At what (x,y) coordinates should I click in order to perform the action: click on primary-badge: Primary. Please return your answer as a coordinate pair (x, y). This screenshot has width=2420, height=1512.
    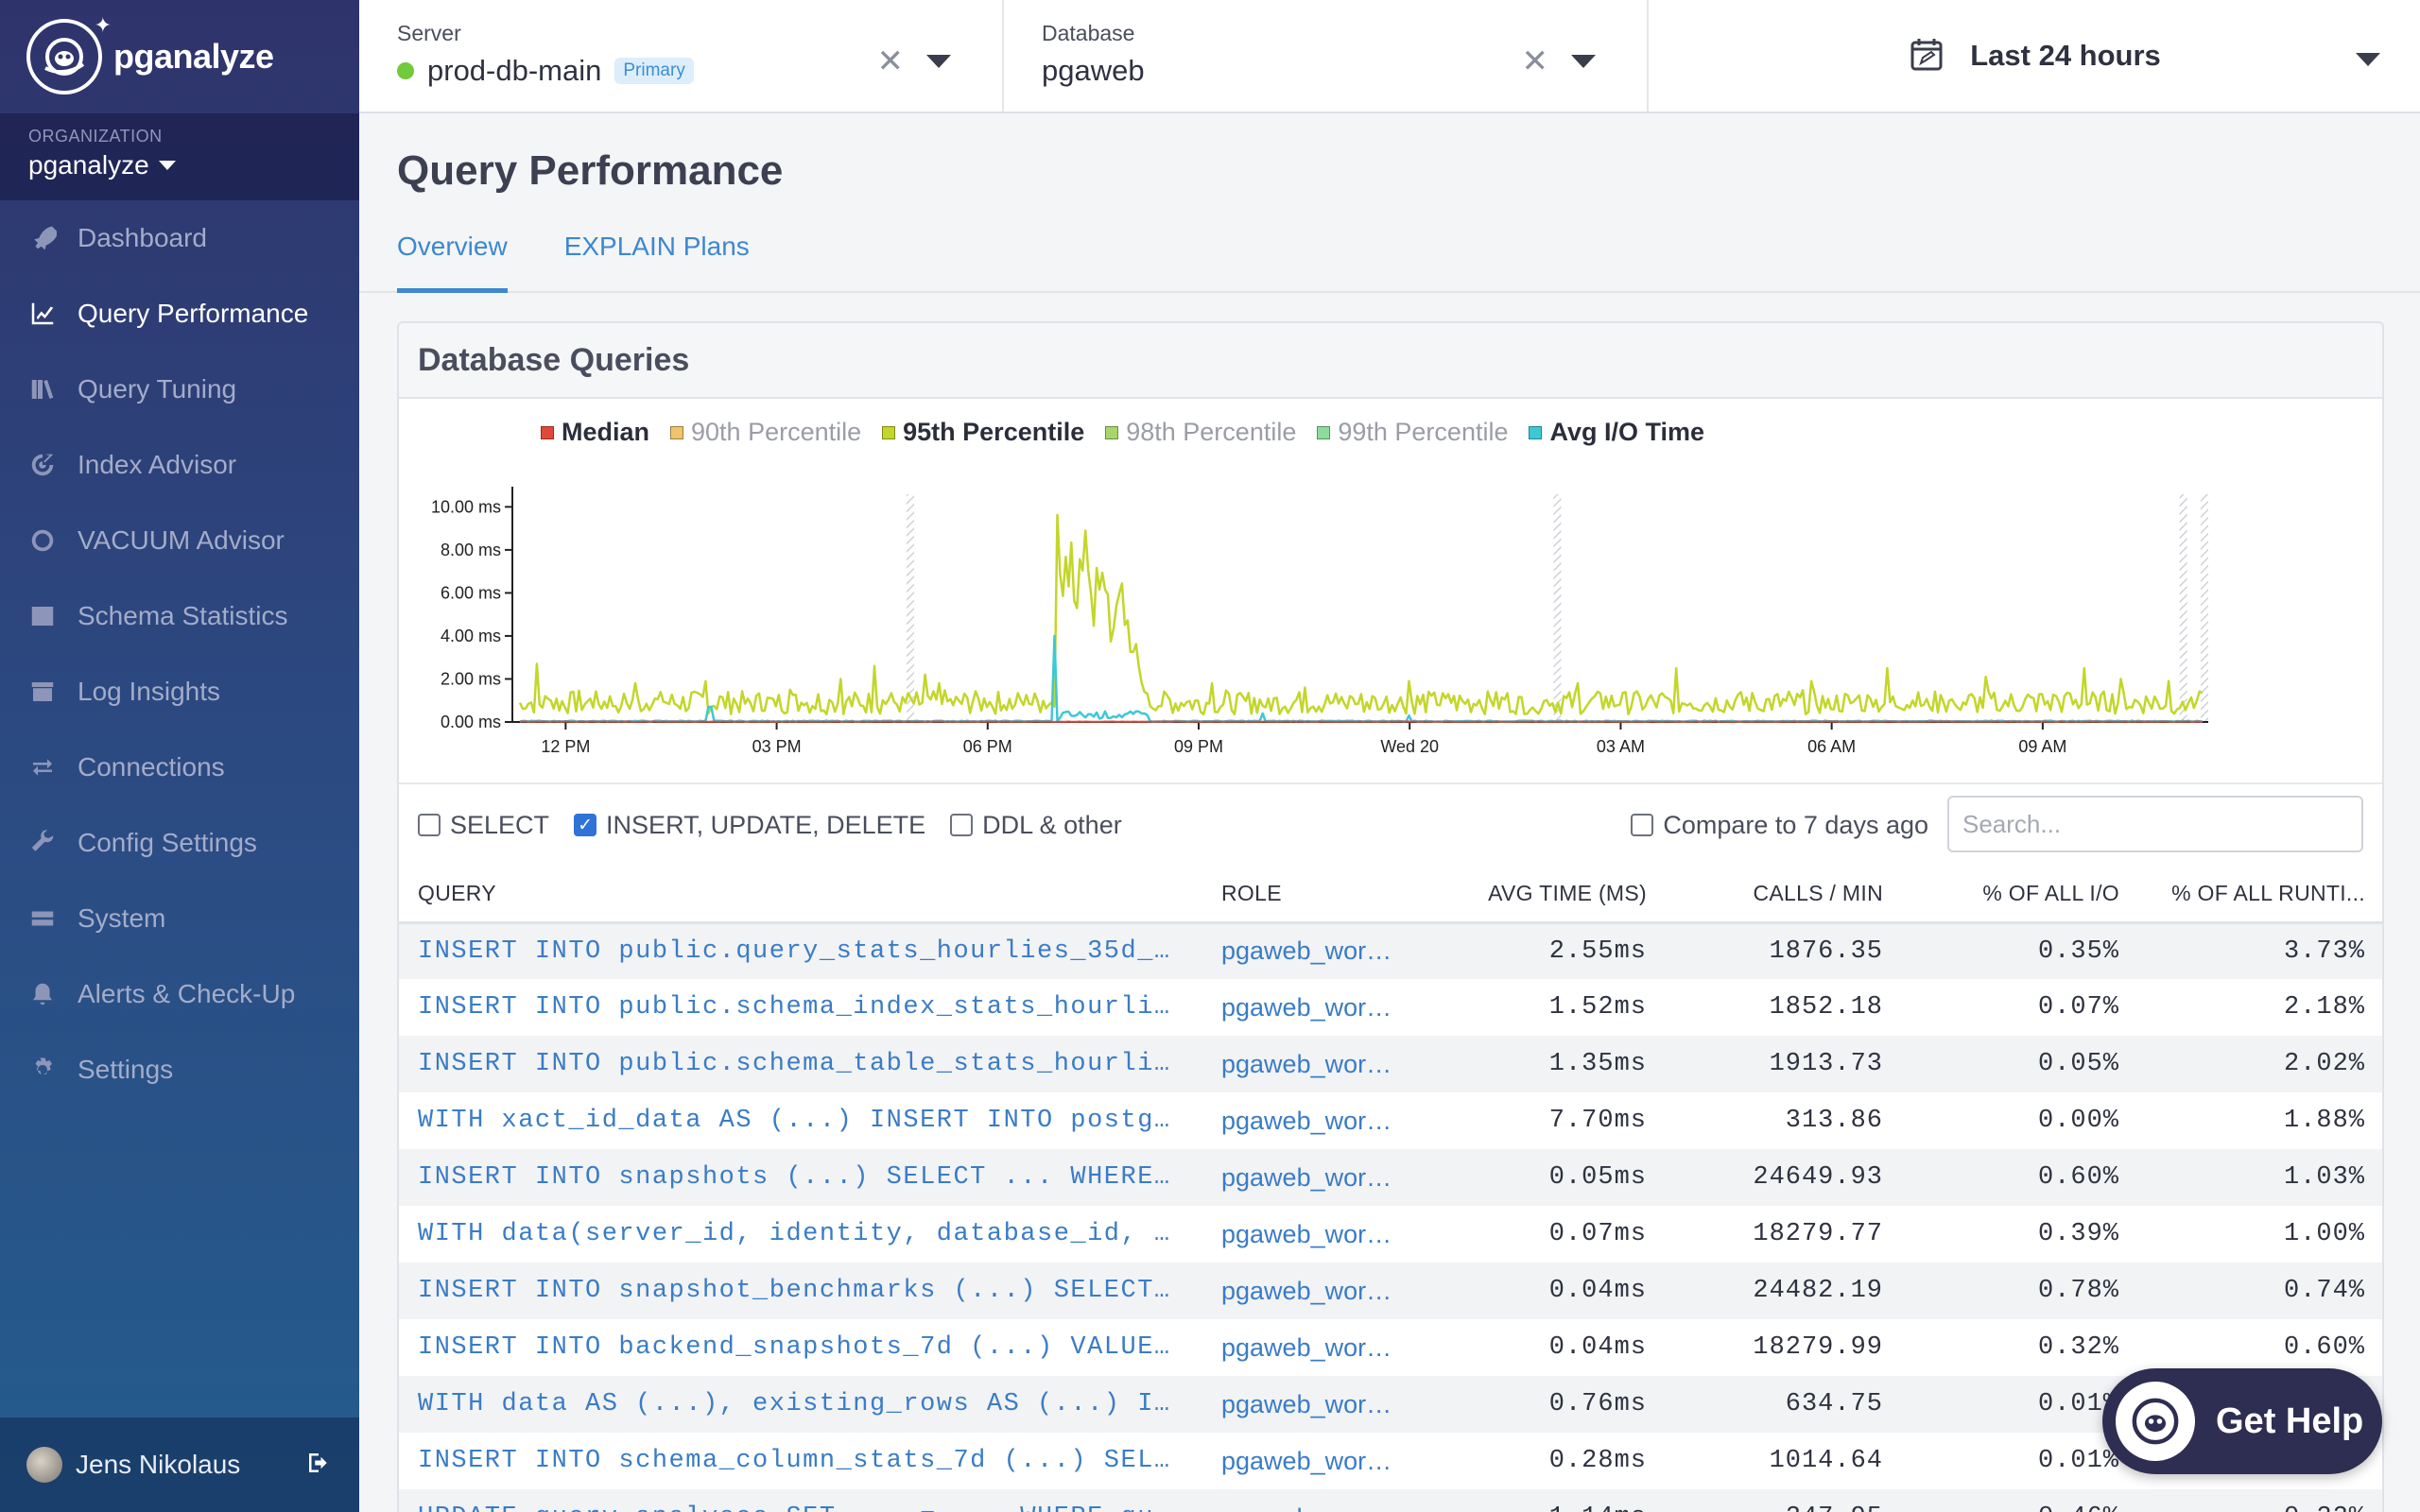
    Looking at the image, I should click on (654, 71).